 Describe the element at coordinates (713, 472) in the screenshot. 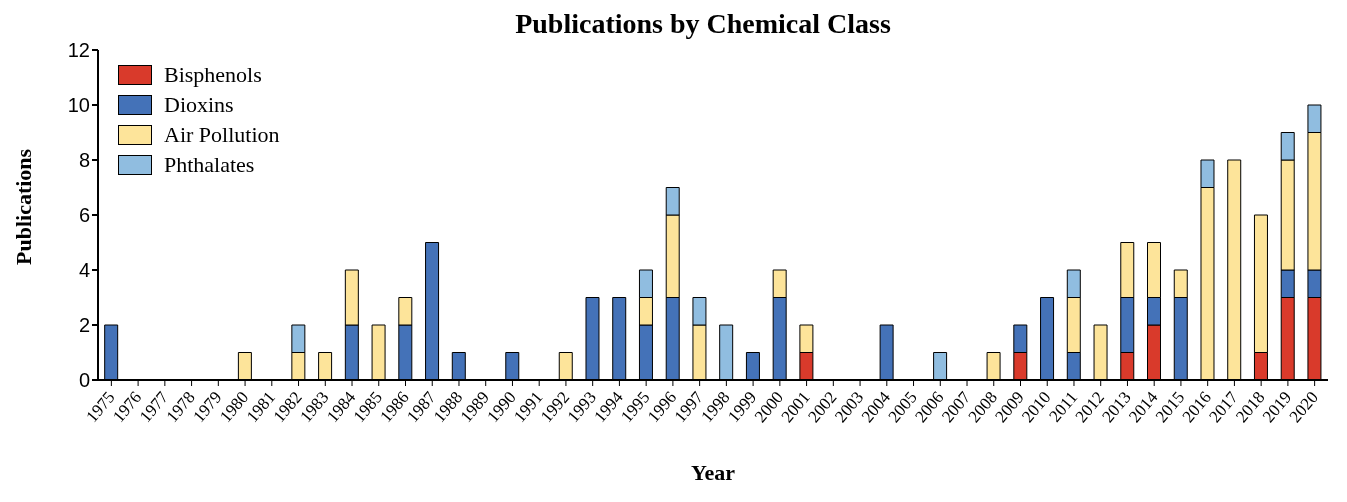

I see `x-axis-title: Year` at that location.